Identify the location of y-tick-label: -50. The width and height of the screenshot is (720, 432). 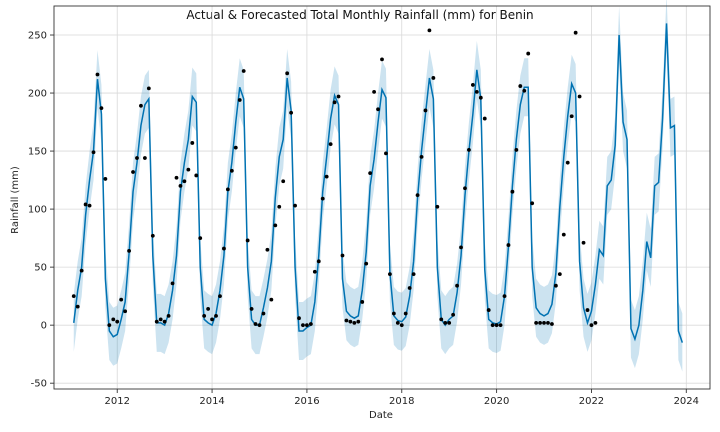
(39, 384).